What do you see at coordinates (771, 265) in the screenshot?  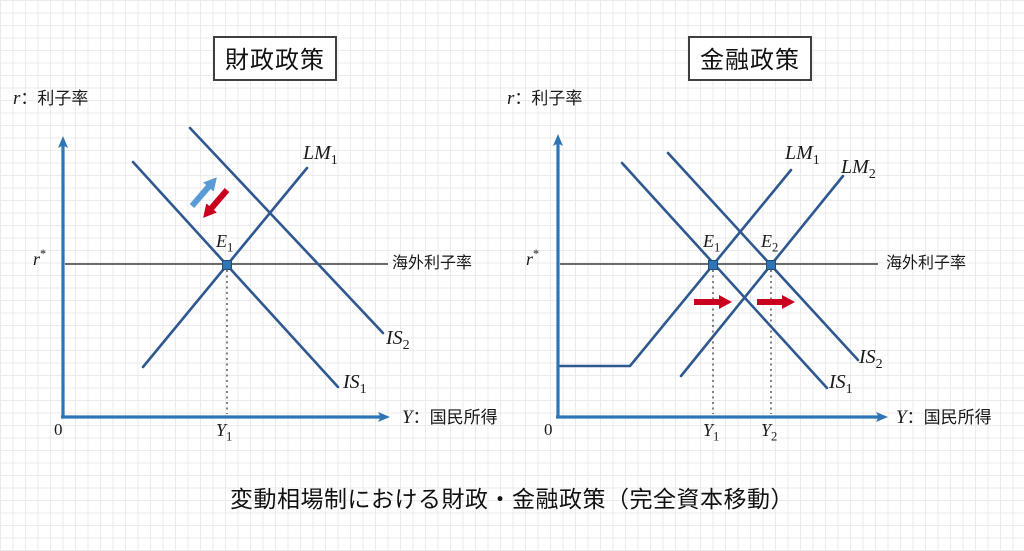 I see `right-e2-point` at bounding box center [771, 265].